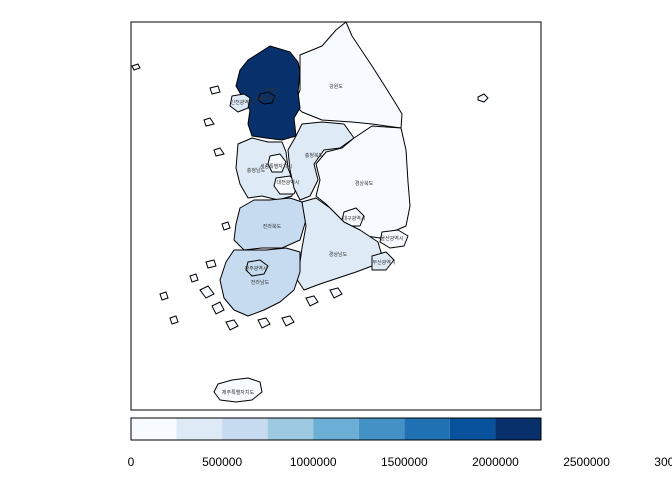 This screenshot has height=480, width=672. Describe the element at coordinates (314, 155) in the screenshot. I see `label-chungbuk: 충청북도` at that location.